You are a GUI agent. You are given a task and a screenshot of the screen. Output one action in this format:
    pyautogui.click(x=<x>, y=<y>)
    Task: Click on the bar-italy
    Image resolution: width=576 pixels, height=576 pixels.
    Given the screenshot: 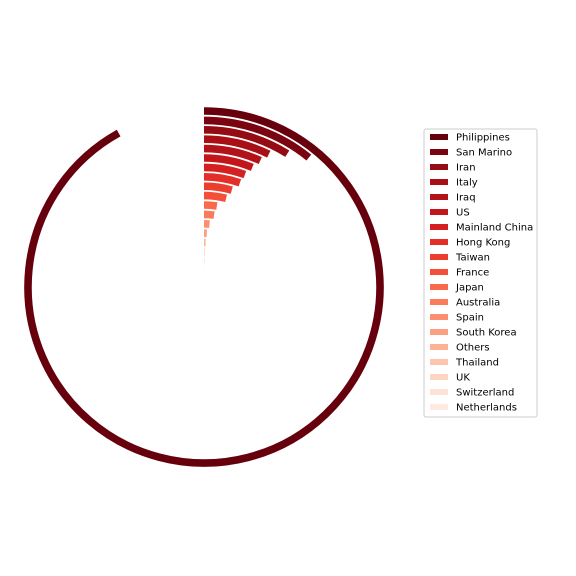 What is the action you would take?
    pyautogui.click(x=237, y=146)
    